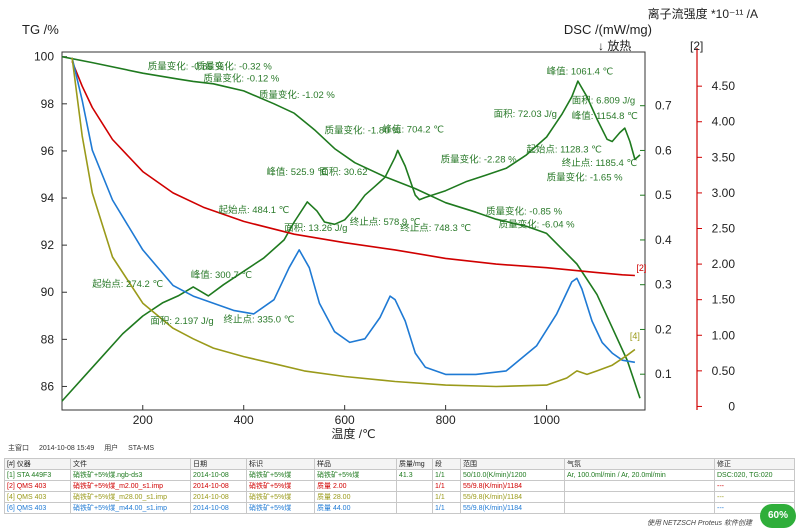 The height and width of the screenshot is (532, 800). What do you see at coordinates (724, 122) in the screenshot?
I see `ion-tick-label: 4.00` at bounding box center [724, 122].